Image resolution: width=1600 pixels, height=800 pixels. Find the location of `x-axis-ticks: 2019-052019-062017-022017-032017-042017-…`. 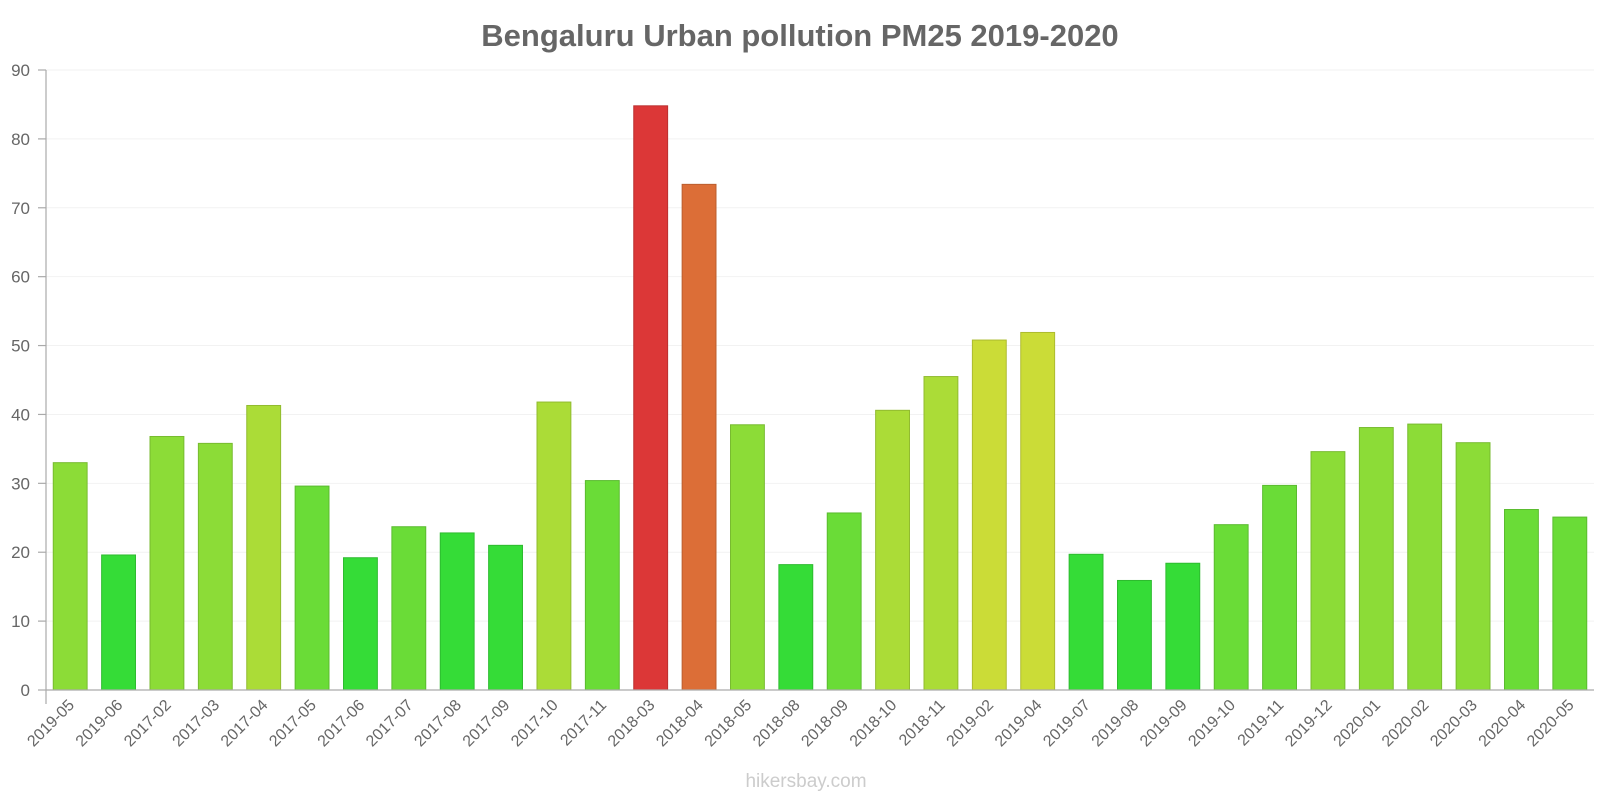

x-axis-ticks: 2019-052019-062017-022017-032017-042017-… is located at coordinates (800, 724).